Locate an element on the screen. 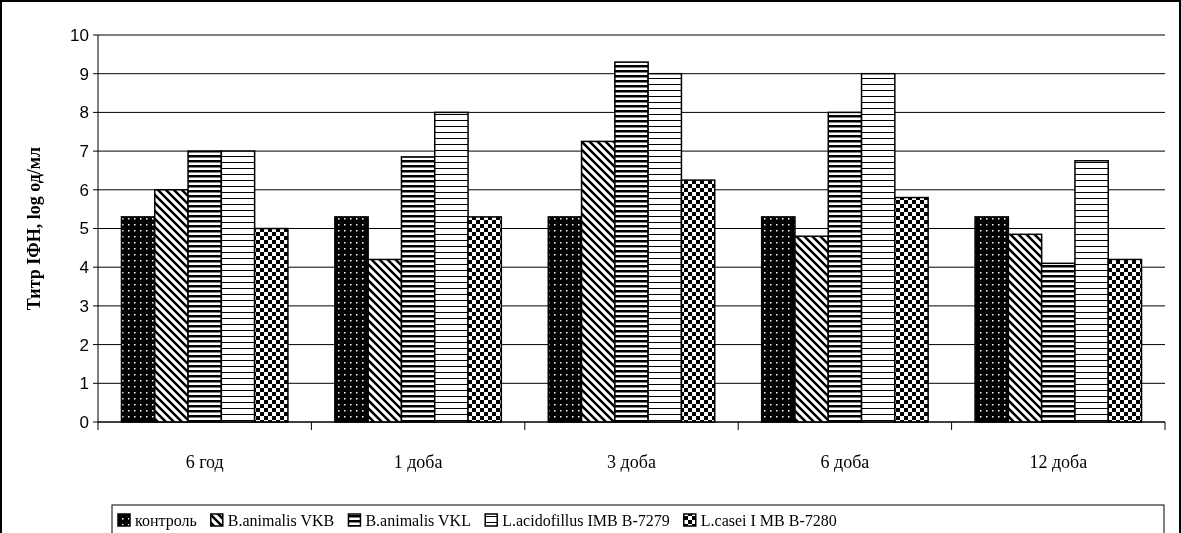 The height and width of the screenshot is (533, 1181). y-tick-label: 4 is located at coordinates (84, 268).